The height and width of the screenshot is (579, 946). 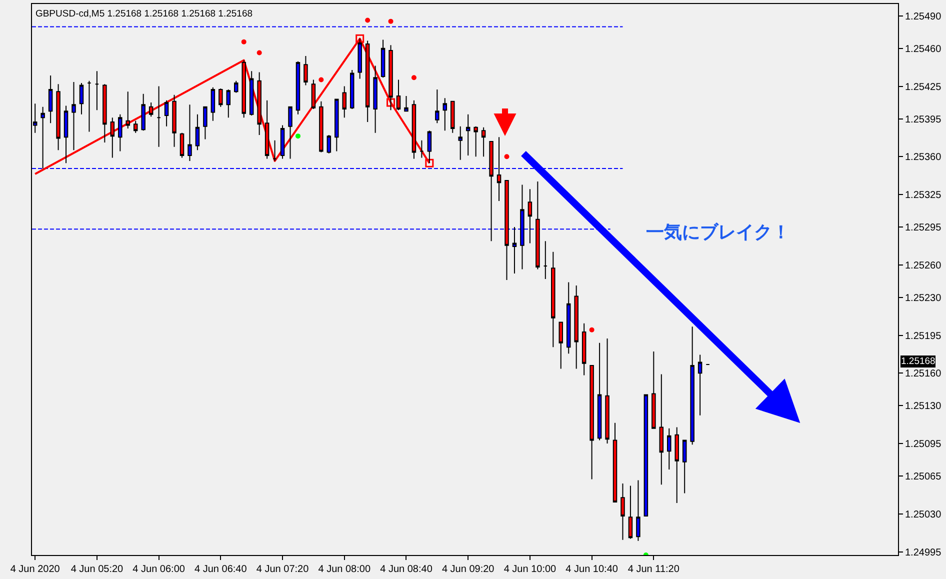 I want to click on y-tick-label: 1.25295, so click(x=923, y=228).